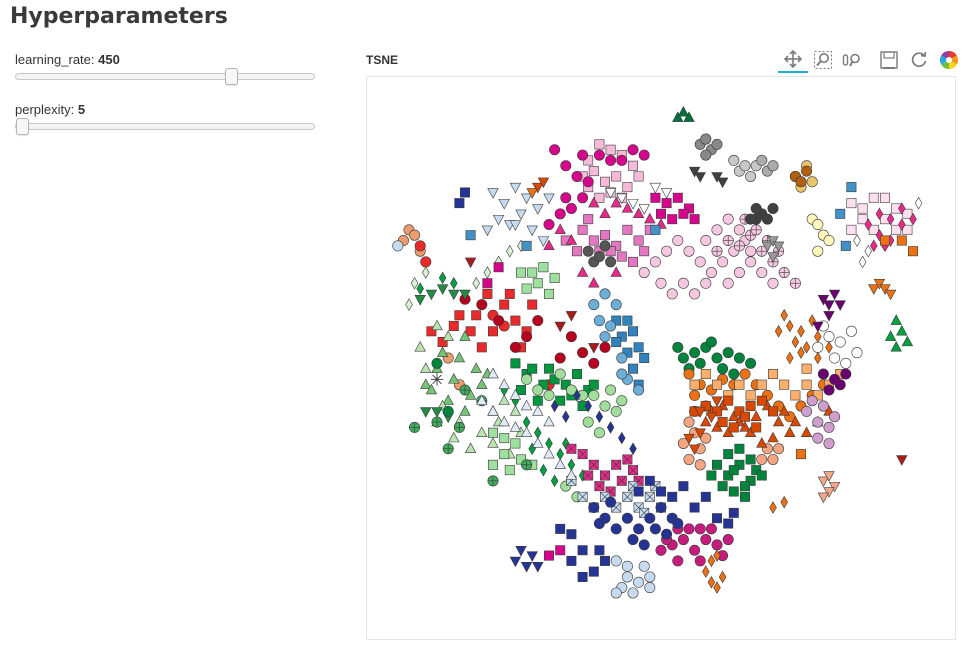 This screenshot has height=649, width=970. Describe the element at coordinates (919, 60) in the screenshot. I see `reset-tool` at that location.